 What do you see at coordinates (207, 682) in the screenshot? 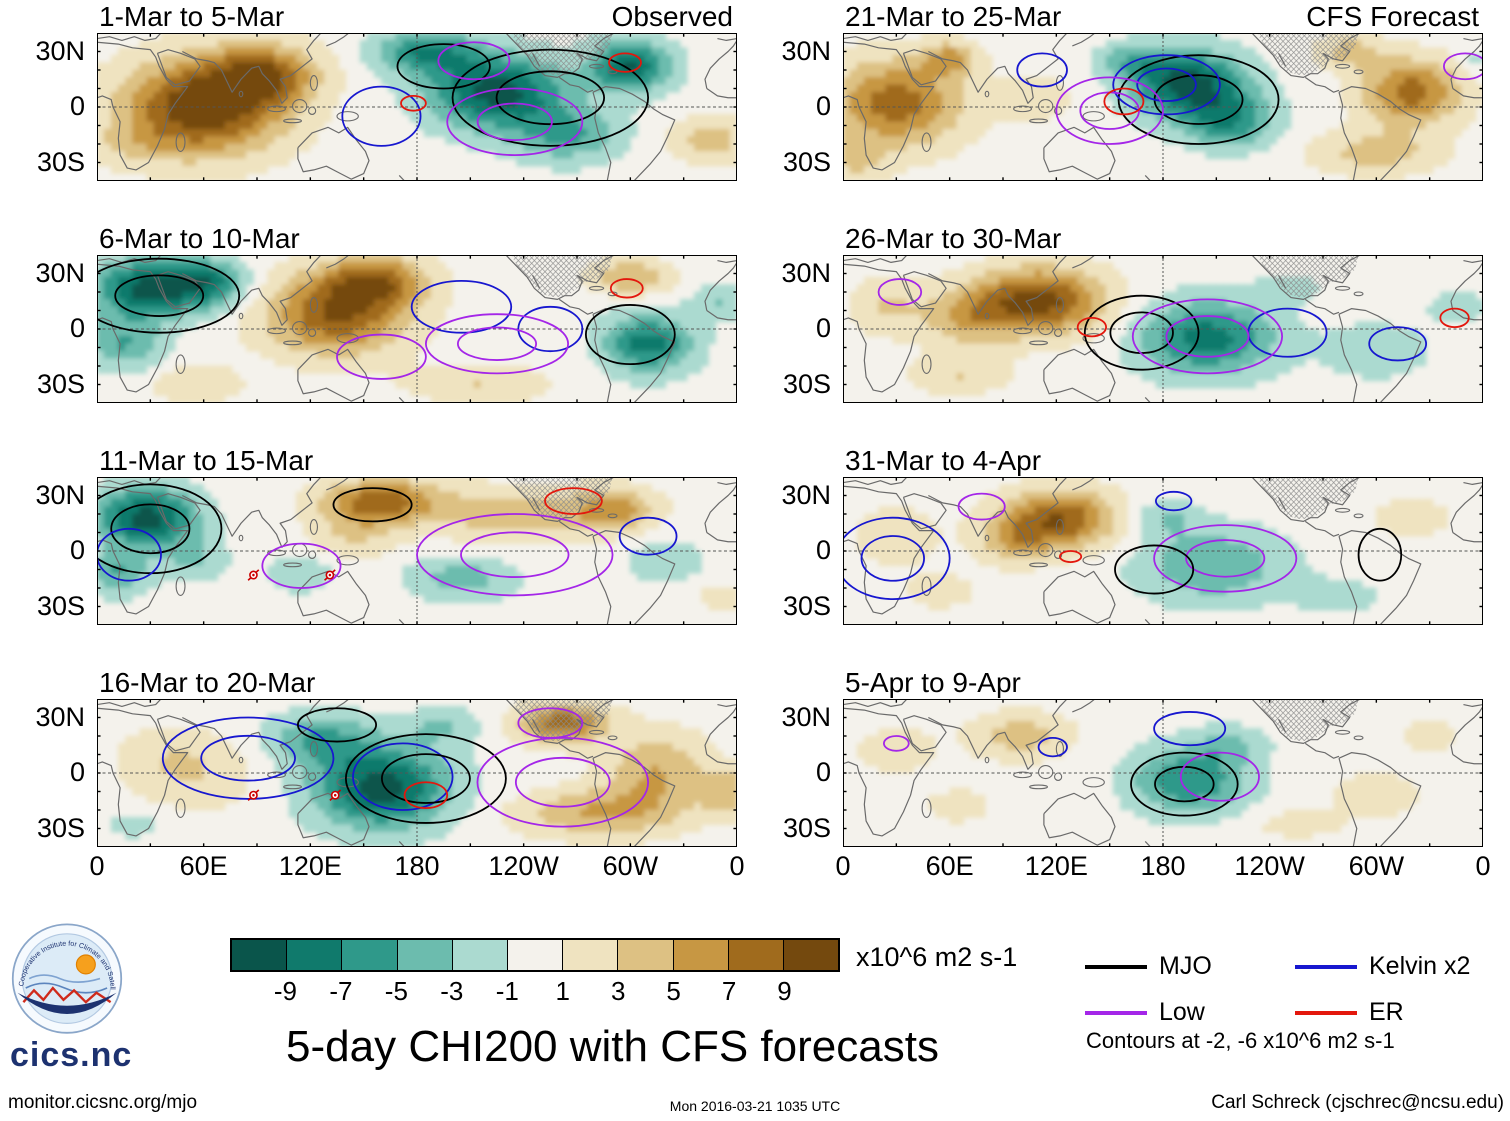
I see `panel-title: 16-Mar to 20-Mar` at bounding box center [207, 682].